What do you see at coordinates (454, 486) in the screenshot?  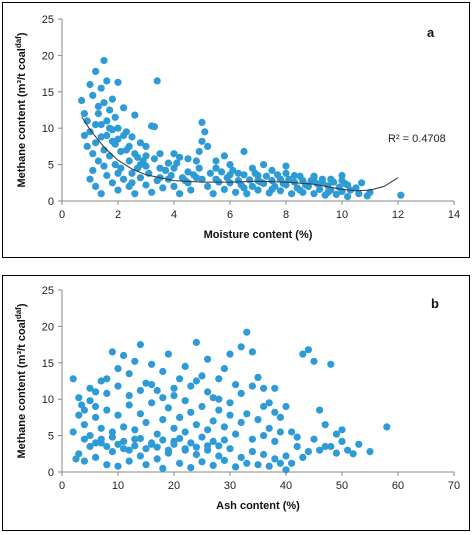 I see `x-tick-label: 70` at bounding box center [454, 486].